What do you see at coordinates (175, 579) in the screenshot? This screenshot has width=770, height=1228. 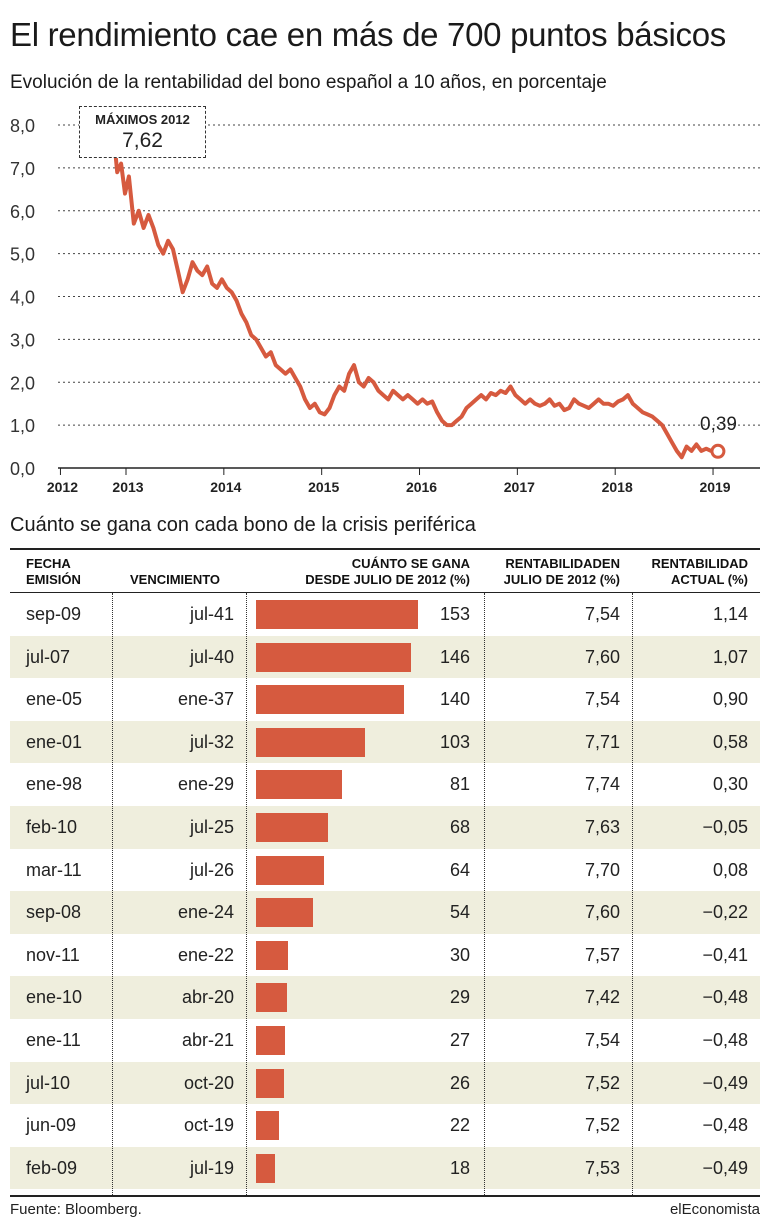 I see `header-vencimiento: VENCIMIENTO` at bounding box center [175, 579].